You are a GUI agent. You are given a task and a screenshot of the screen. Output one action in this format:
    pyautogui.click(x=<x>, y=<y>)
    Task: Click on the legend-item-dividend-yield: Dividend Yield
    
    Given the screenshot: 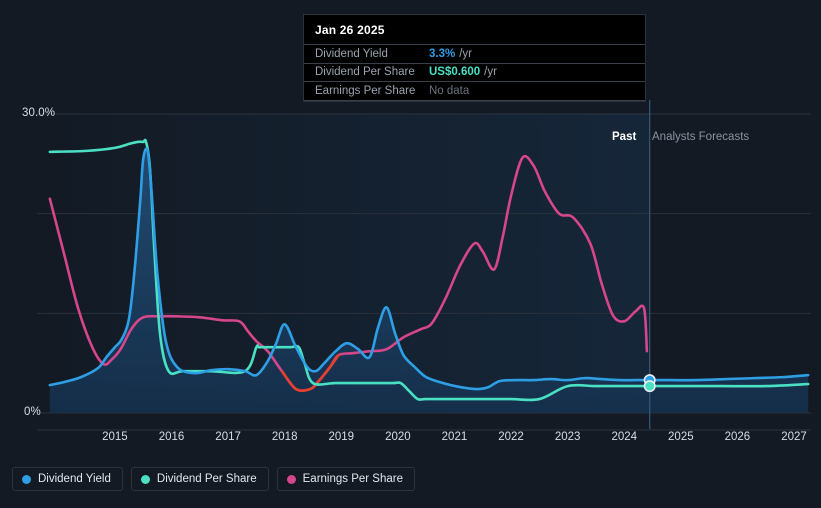 What is the action you would take?
    pyautogui.click(x=67, y=479)
    